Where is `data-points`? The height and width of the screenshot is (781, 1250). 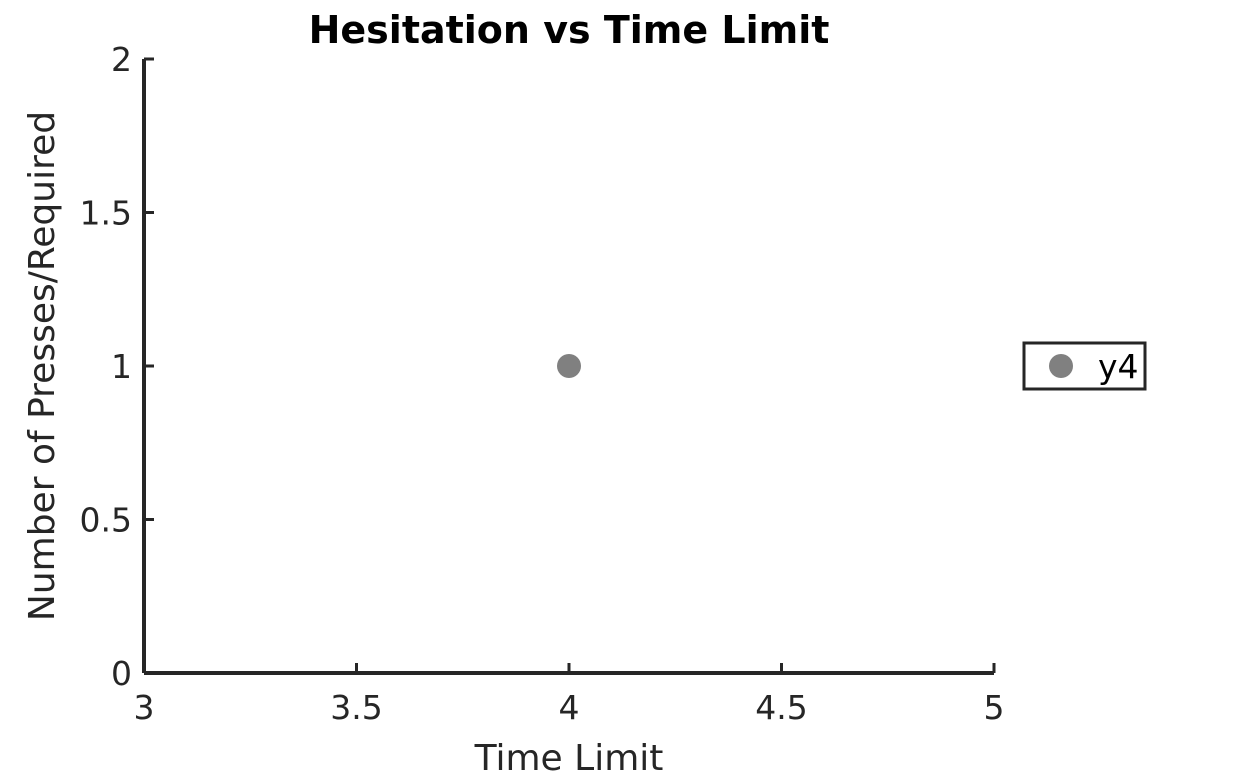 data-points is located at coordinates (569, 366).